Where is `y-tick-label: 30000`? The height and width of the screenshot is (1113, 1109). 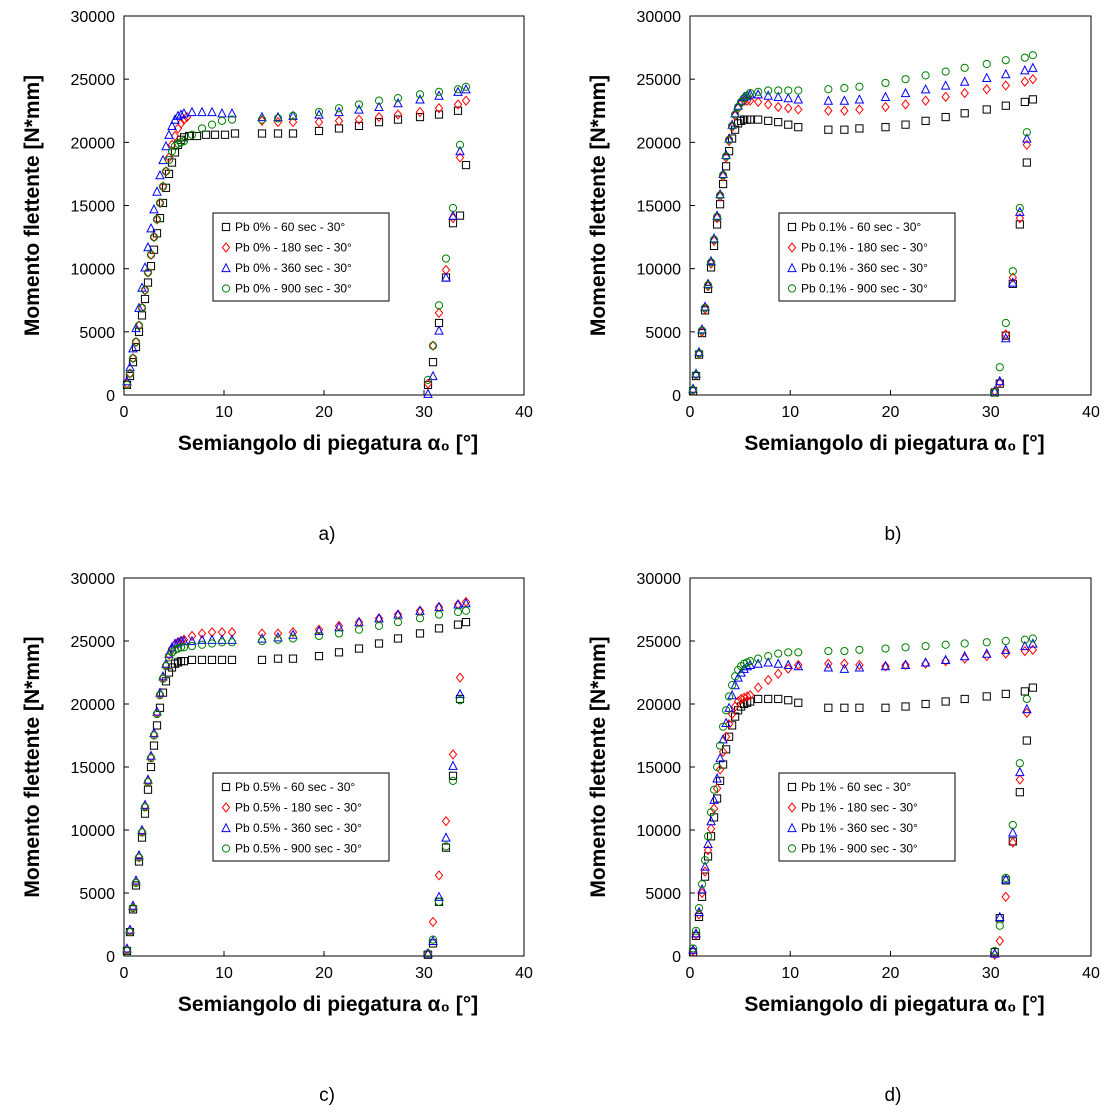
y-tick-label: 30000 is located at coordinates (659, 579).